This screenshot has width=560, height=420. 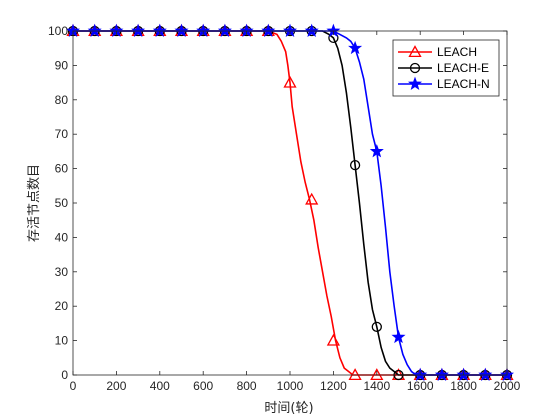 What do you see at coordinates (62, 65) in the screenshot?
I see `y-tick-label: 90` at bounding box center [62, 65].